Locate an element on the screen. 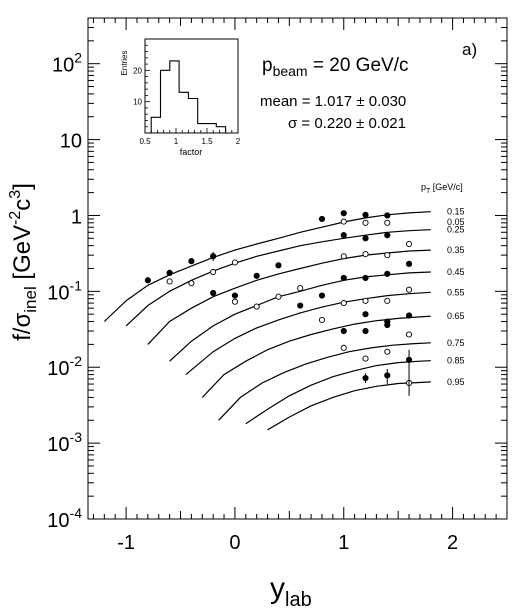 Image resolution: width=529 pixels, height=613 pixels. pt-label: 0.15 is located at coordinates (456, 212).